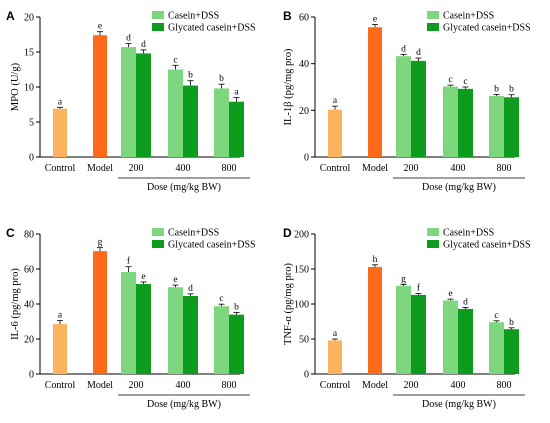 Image resolution: width=550 pixels, height=423 pixels. Describe the element at coordinates (183, 168) in the screenshot. I see `panel-a-x-tick-label: 400` at that location.